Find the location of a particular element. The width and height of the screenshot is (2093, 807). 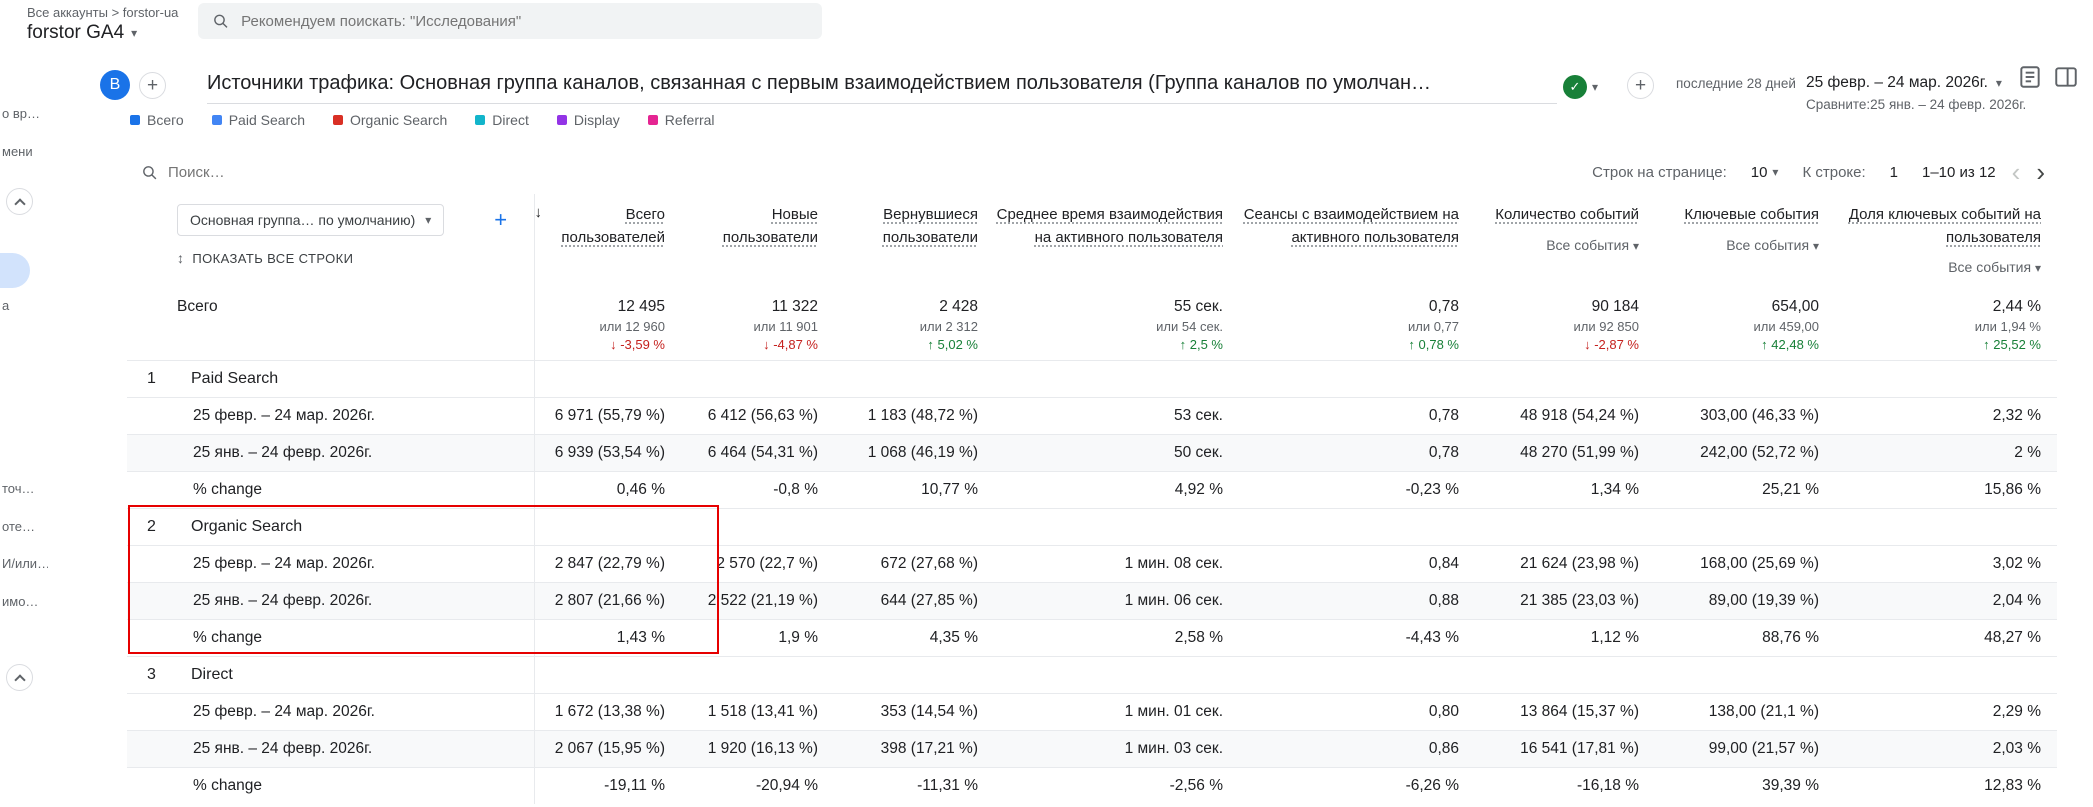

sidebar-item-truncated: а is located at coordinates (6, 305).